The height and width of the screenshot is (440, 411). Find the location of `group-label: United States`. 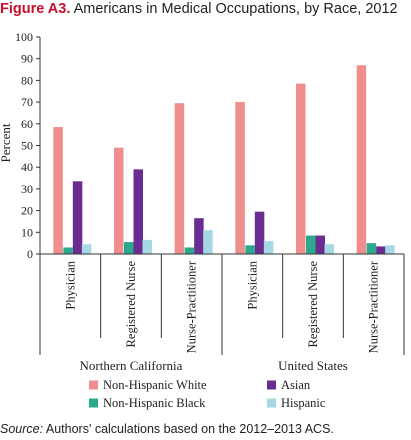

group-label: United States is located at coordinates (313, 365).